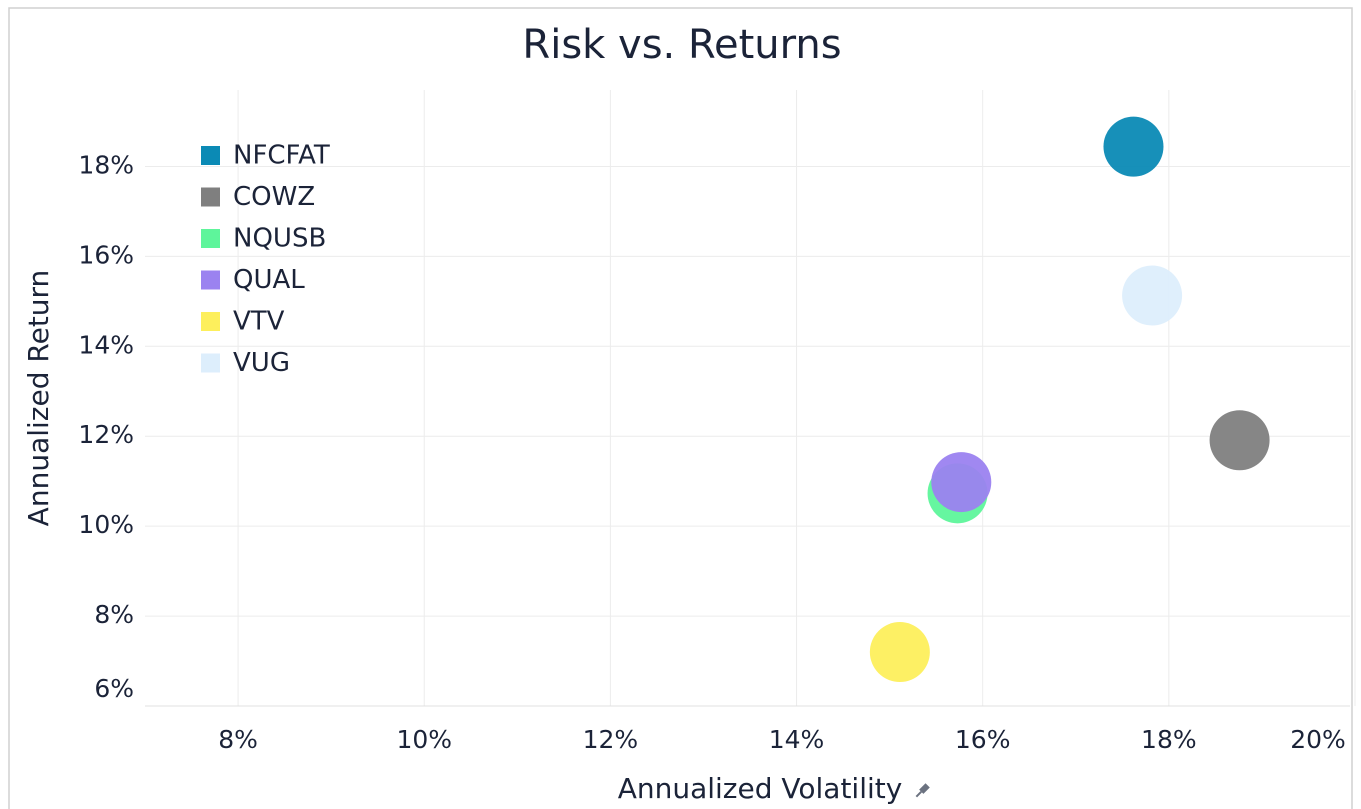  I want to click on y-tick-label: 14%, so click(106, 344).